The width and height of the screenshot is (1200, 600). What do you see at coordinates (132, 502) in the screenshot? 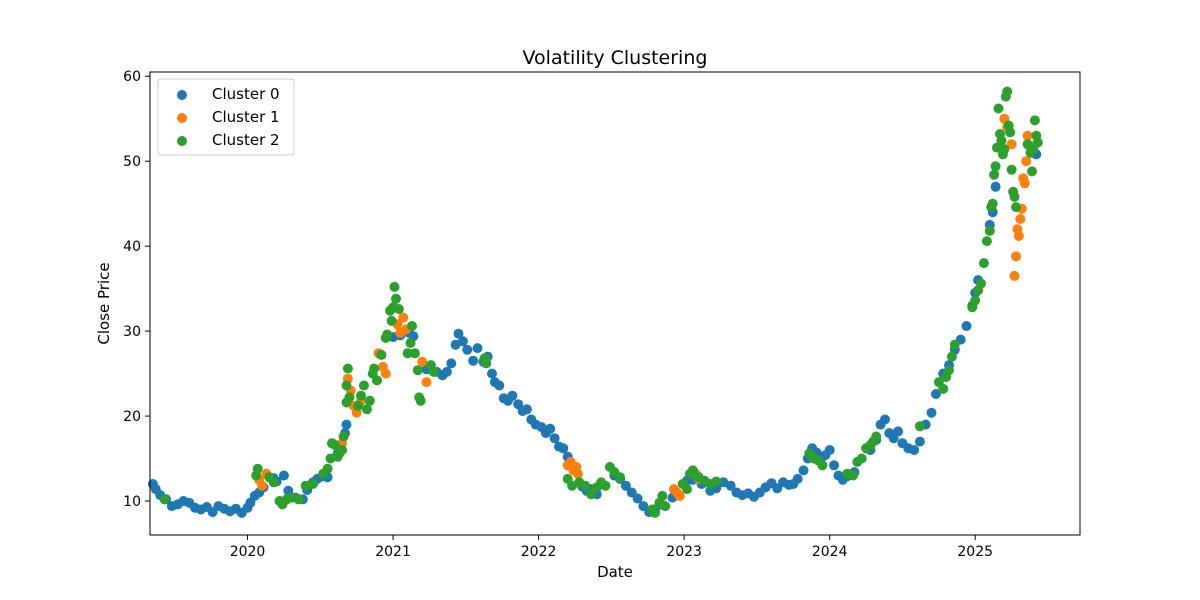
I see `y-tick-label: 10` at bounding box center [132, 502].